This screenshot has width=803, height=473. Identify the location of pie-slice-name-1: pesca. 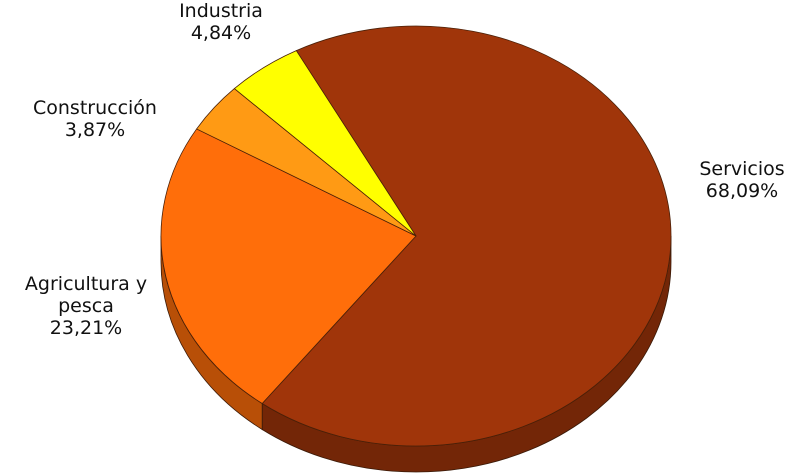
(86, 306).